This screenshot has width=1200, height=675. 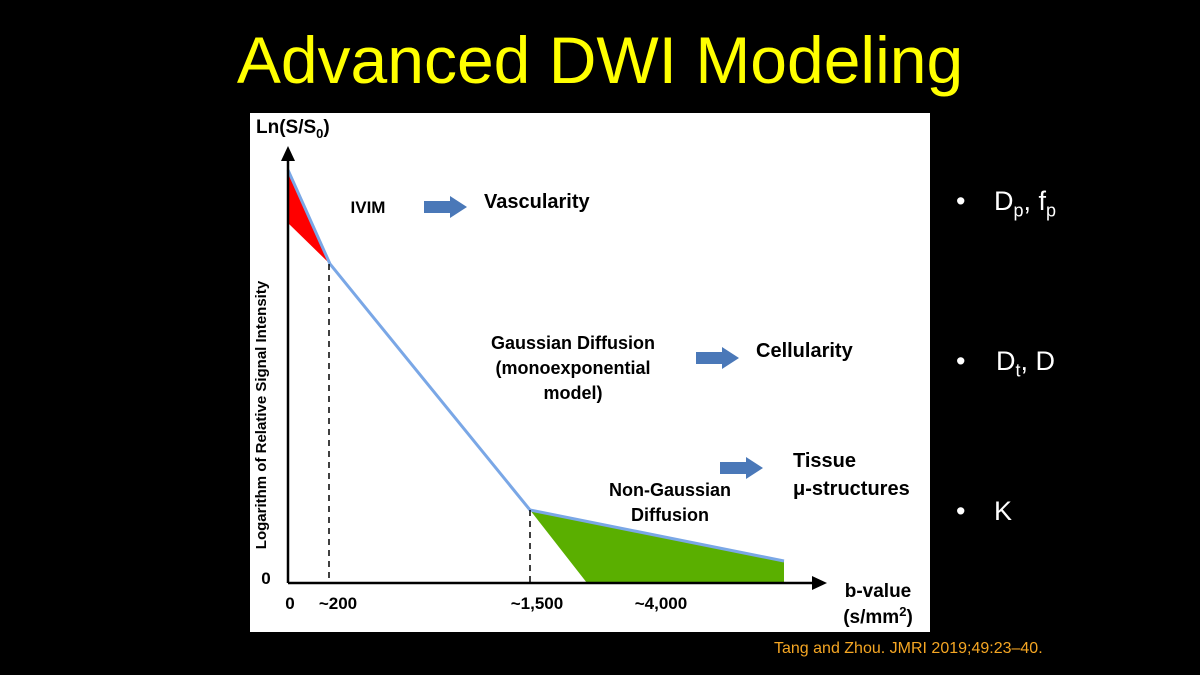 What do you see at coordinates (1038, 361) in the screenshot?
I see `bullet-mid: , D` at bounding box center [1038, 361].